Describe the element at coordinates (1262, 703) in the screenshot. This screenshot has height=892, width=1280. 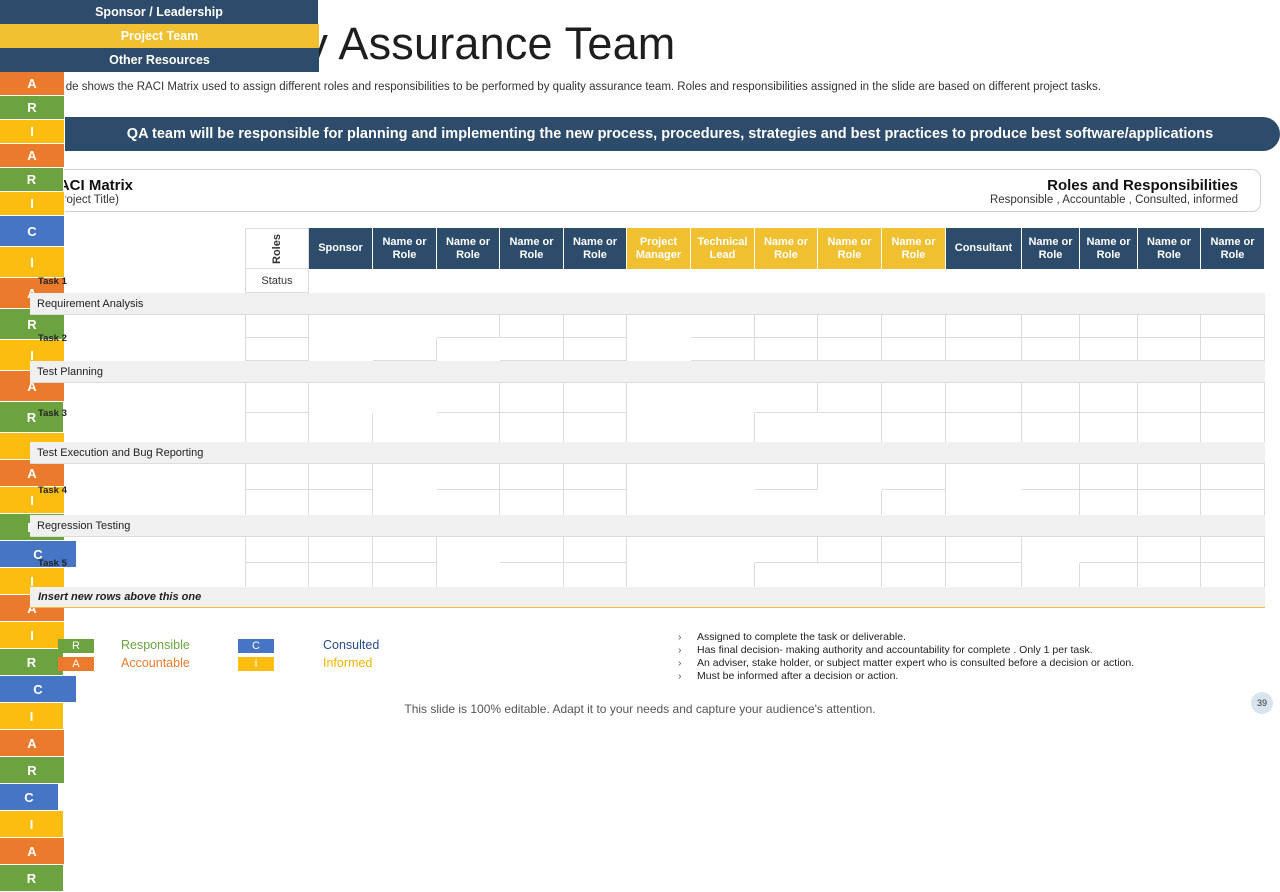
I see `page-number: 39` at that location.